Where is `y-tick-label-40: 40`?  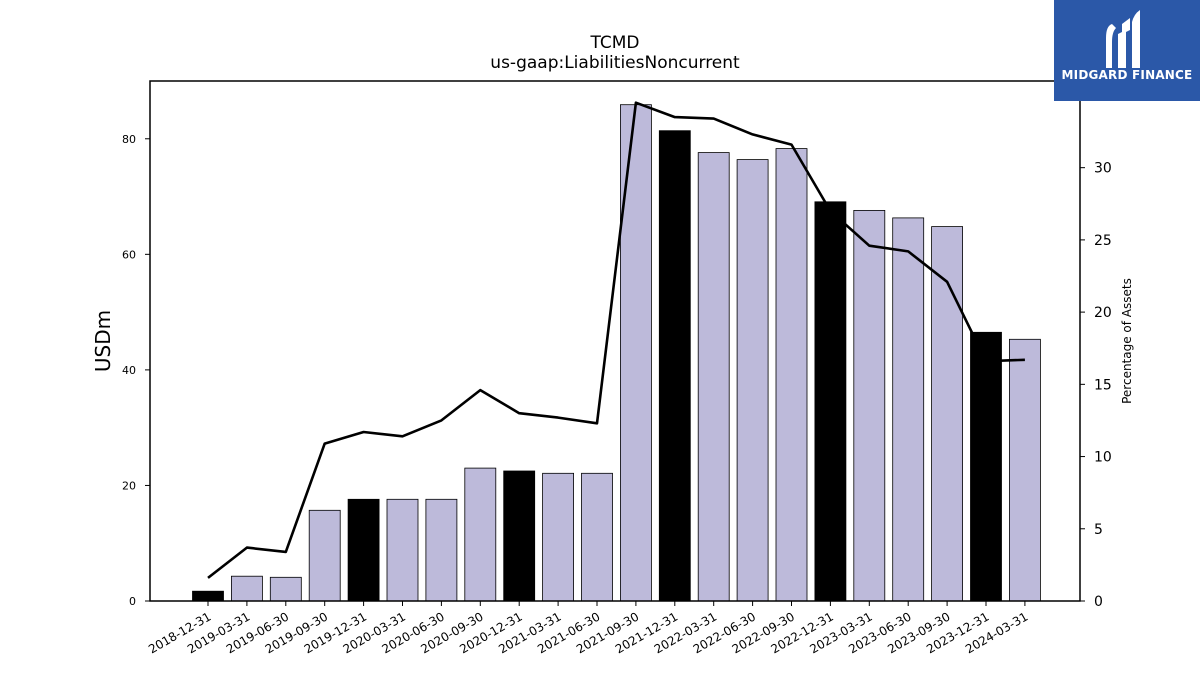
y-tick-label-40: 40 is located at coordinates (129, 370).